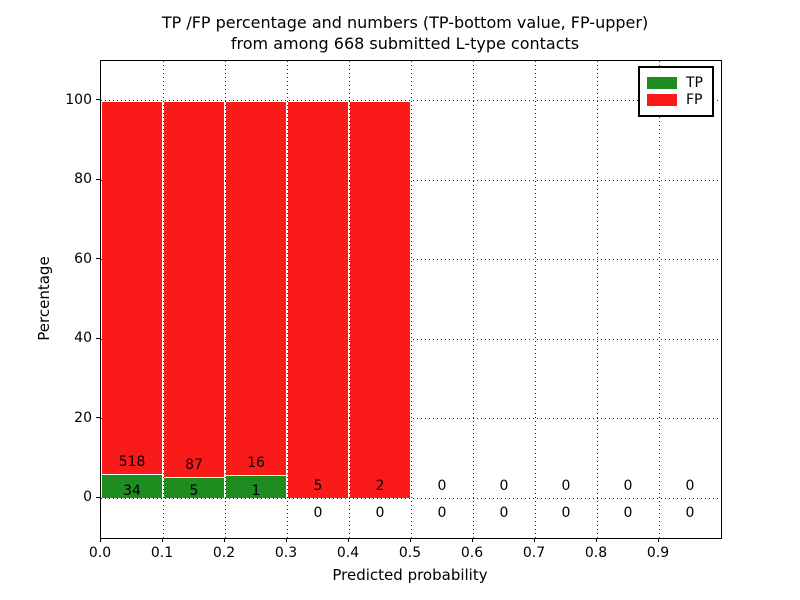  What do you see at coordinates (162, 553) in the screenshot?
I see `x-tick-label: 0.1` at bounding box center [162, 553].